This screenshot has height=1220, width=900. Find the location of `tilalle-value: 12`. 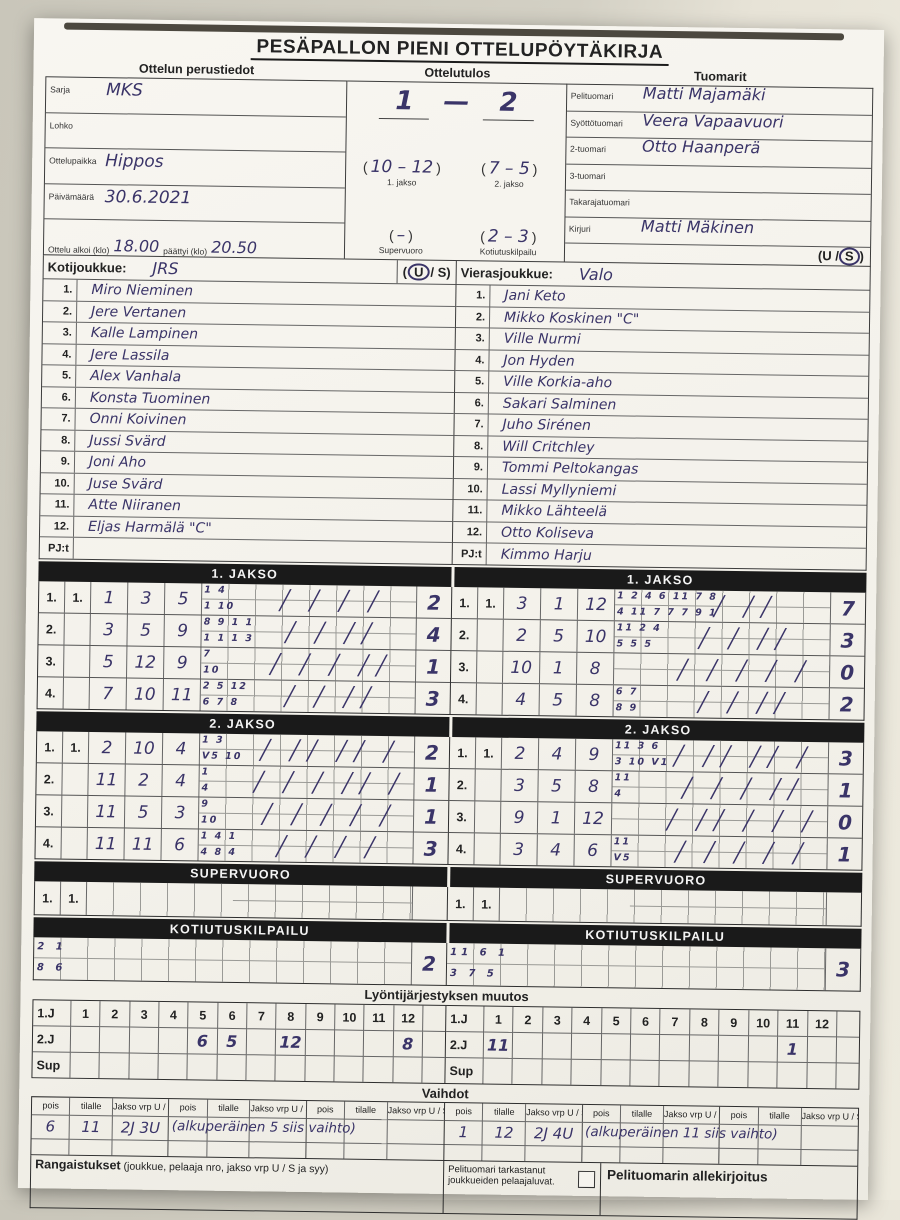

tilalle-value: 12 is located at coordinates (504, 1133).